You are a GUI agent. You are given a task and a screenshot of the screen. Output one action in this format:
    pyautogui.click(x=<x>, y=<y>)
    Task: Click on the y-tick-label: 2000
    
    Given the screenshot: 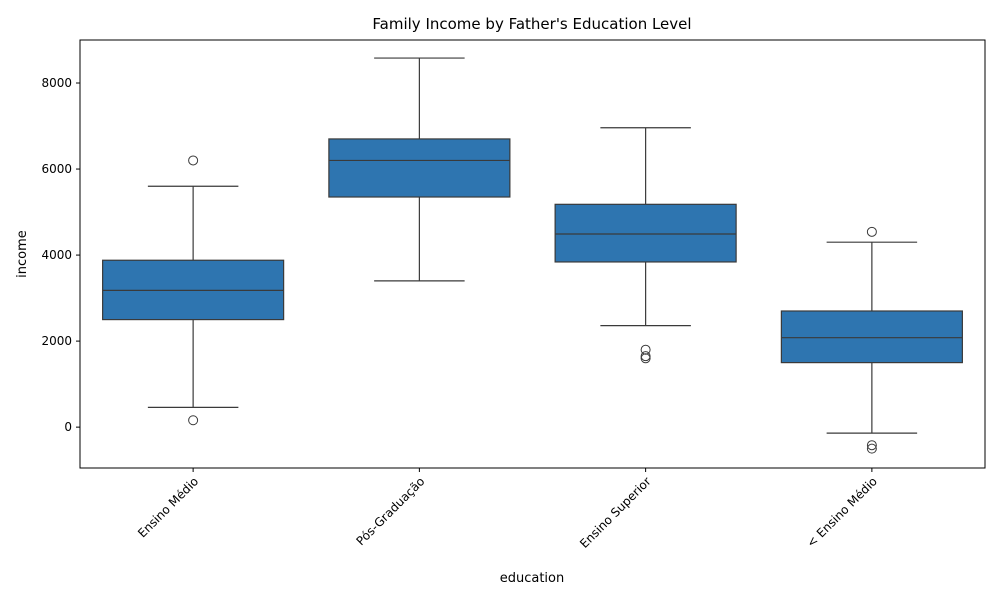 What is the action you would take?
    pyautogui.click(x=56, y=341)
    